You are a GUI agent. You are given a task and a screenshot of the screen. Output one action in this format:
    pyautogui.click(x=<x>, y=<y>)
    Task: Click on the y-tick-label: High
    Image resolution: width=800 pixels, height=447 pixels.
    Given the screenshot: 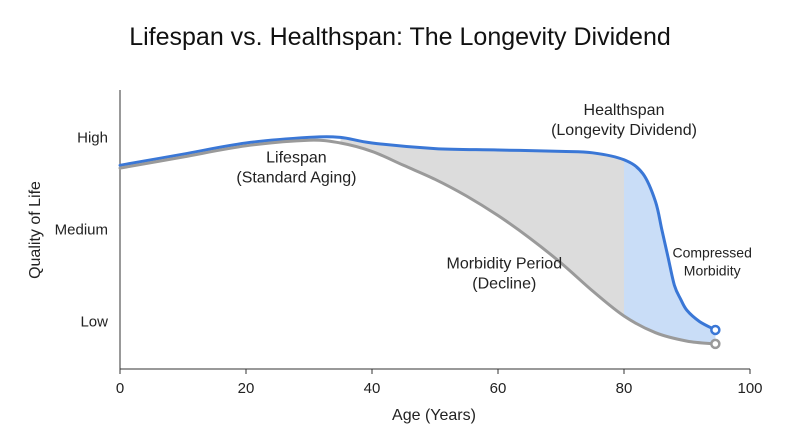 What is the action you would take?
    pyautogui.click(x=92, y=137)
    